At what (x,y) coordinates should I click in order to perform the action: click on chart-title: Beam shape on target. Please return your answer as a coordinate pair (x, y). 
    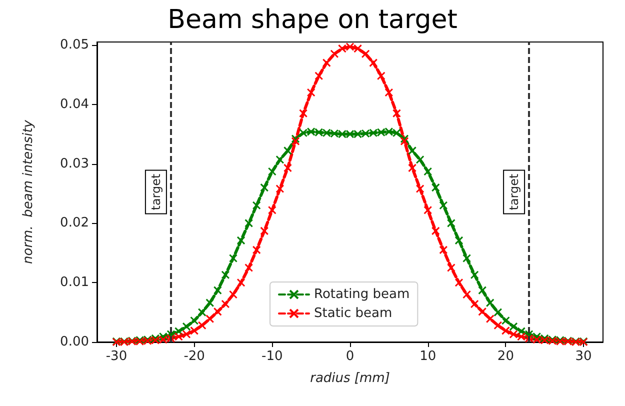
    Looking at the image, I should click on (313, 20).